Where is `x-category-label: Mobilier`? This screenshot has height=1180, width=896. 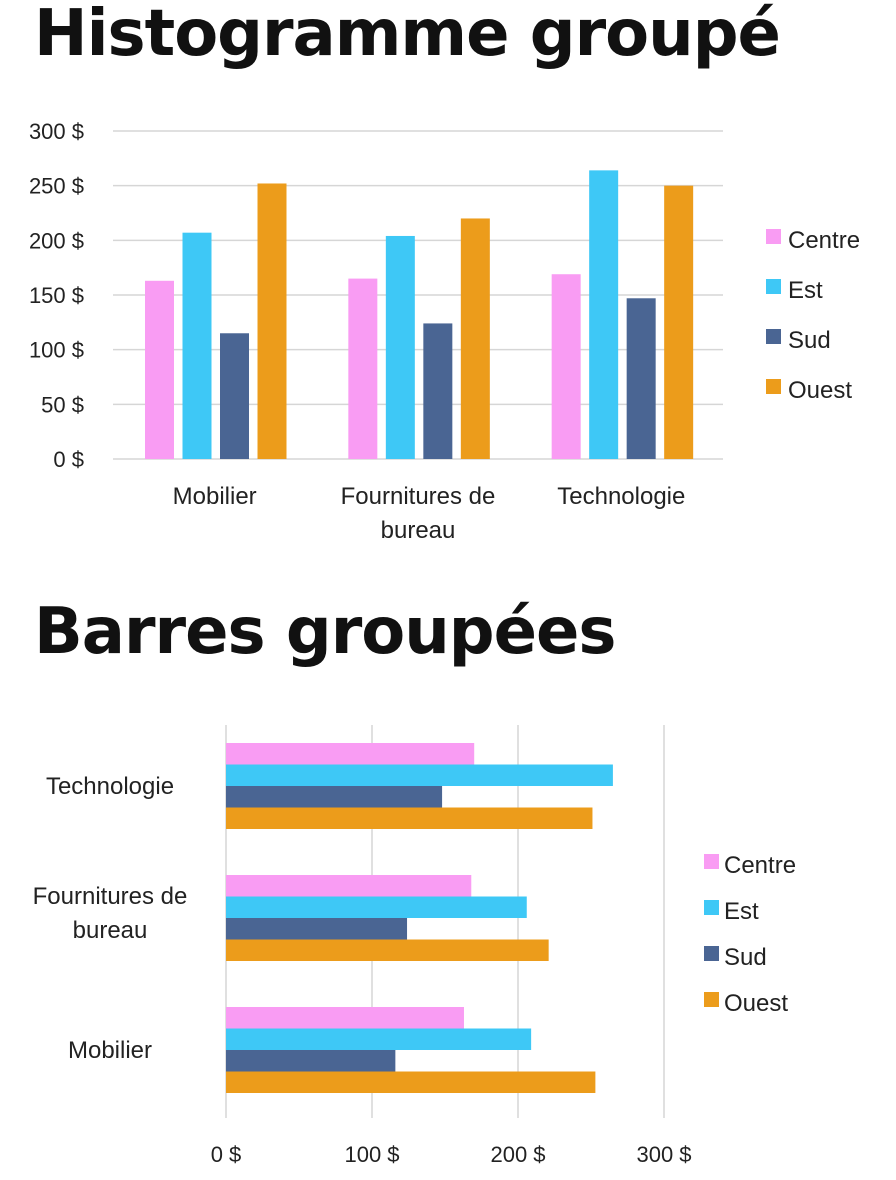
x-category-label: Mobilier is located at coordinates (215, 496).